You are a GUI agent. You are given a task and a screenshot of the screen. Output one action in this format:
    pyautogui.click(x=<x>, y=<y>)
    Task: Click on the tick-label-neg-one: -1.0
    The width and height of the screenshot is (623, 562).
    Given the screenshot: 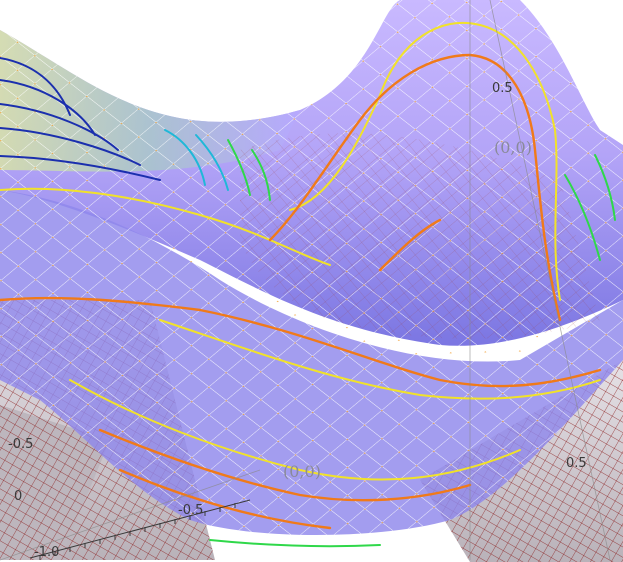 What is the action you would take?
    pyautogui.click(x=46, y=552)
    